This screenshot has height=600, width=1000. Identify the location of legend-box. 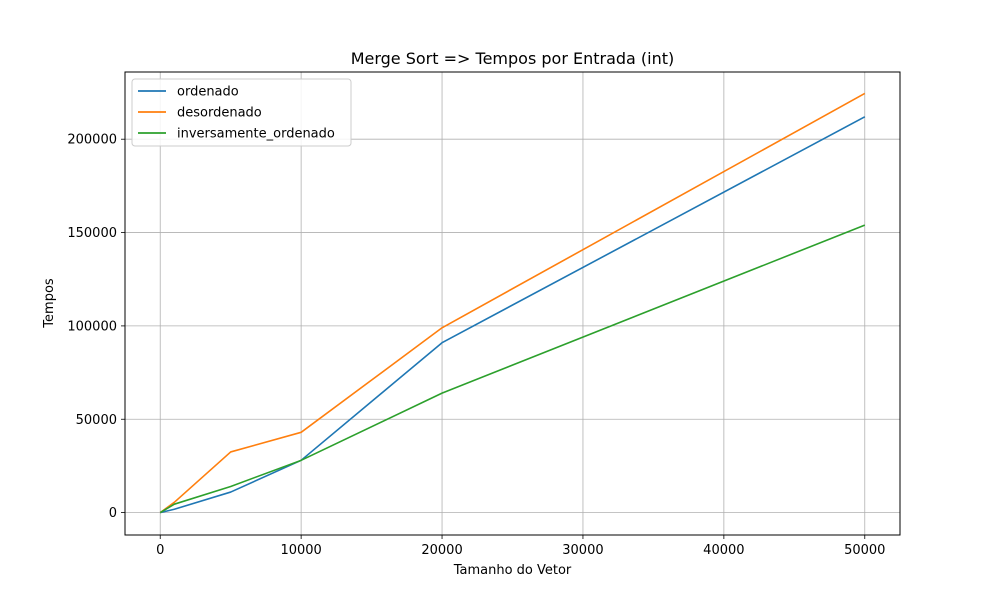
(241, 112).